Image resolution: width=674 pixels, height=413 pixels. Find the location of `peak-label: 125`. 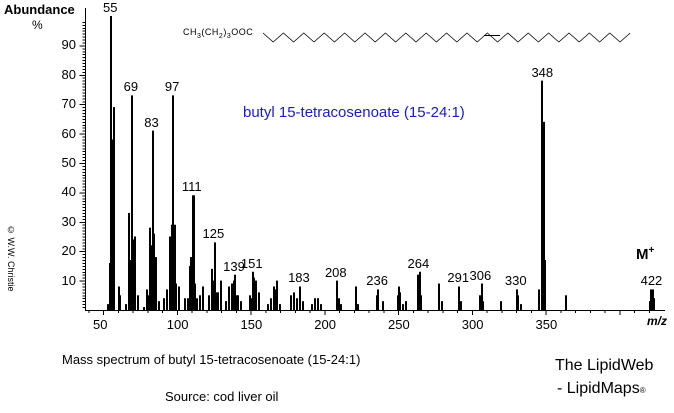

peak-label: 125 is located at coordinates (213, 234).